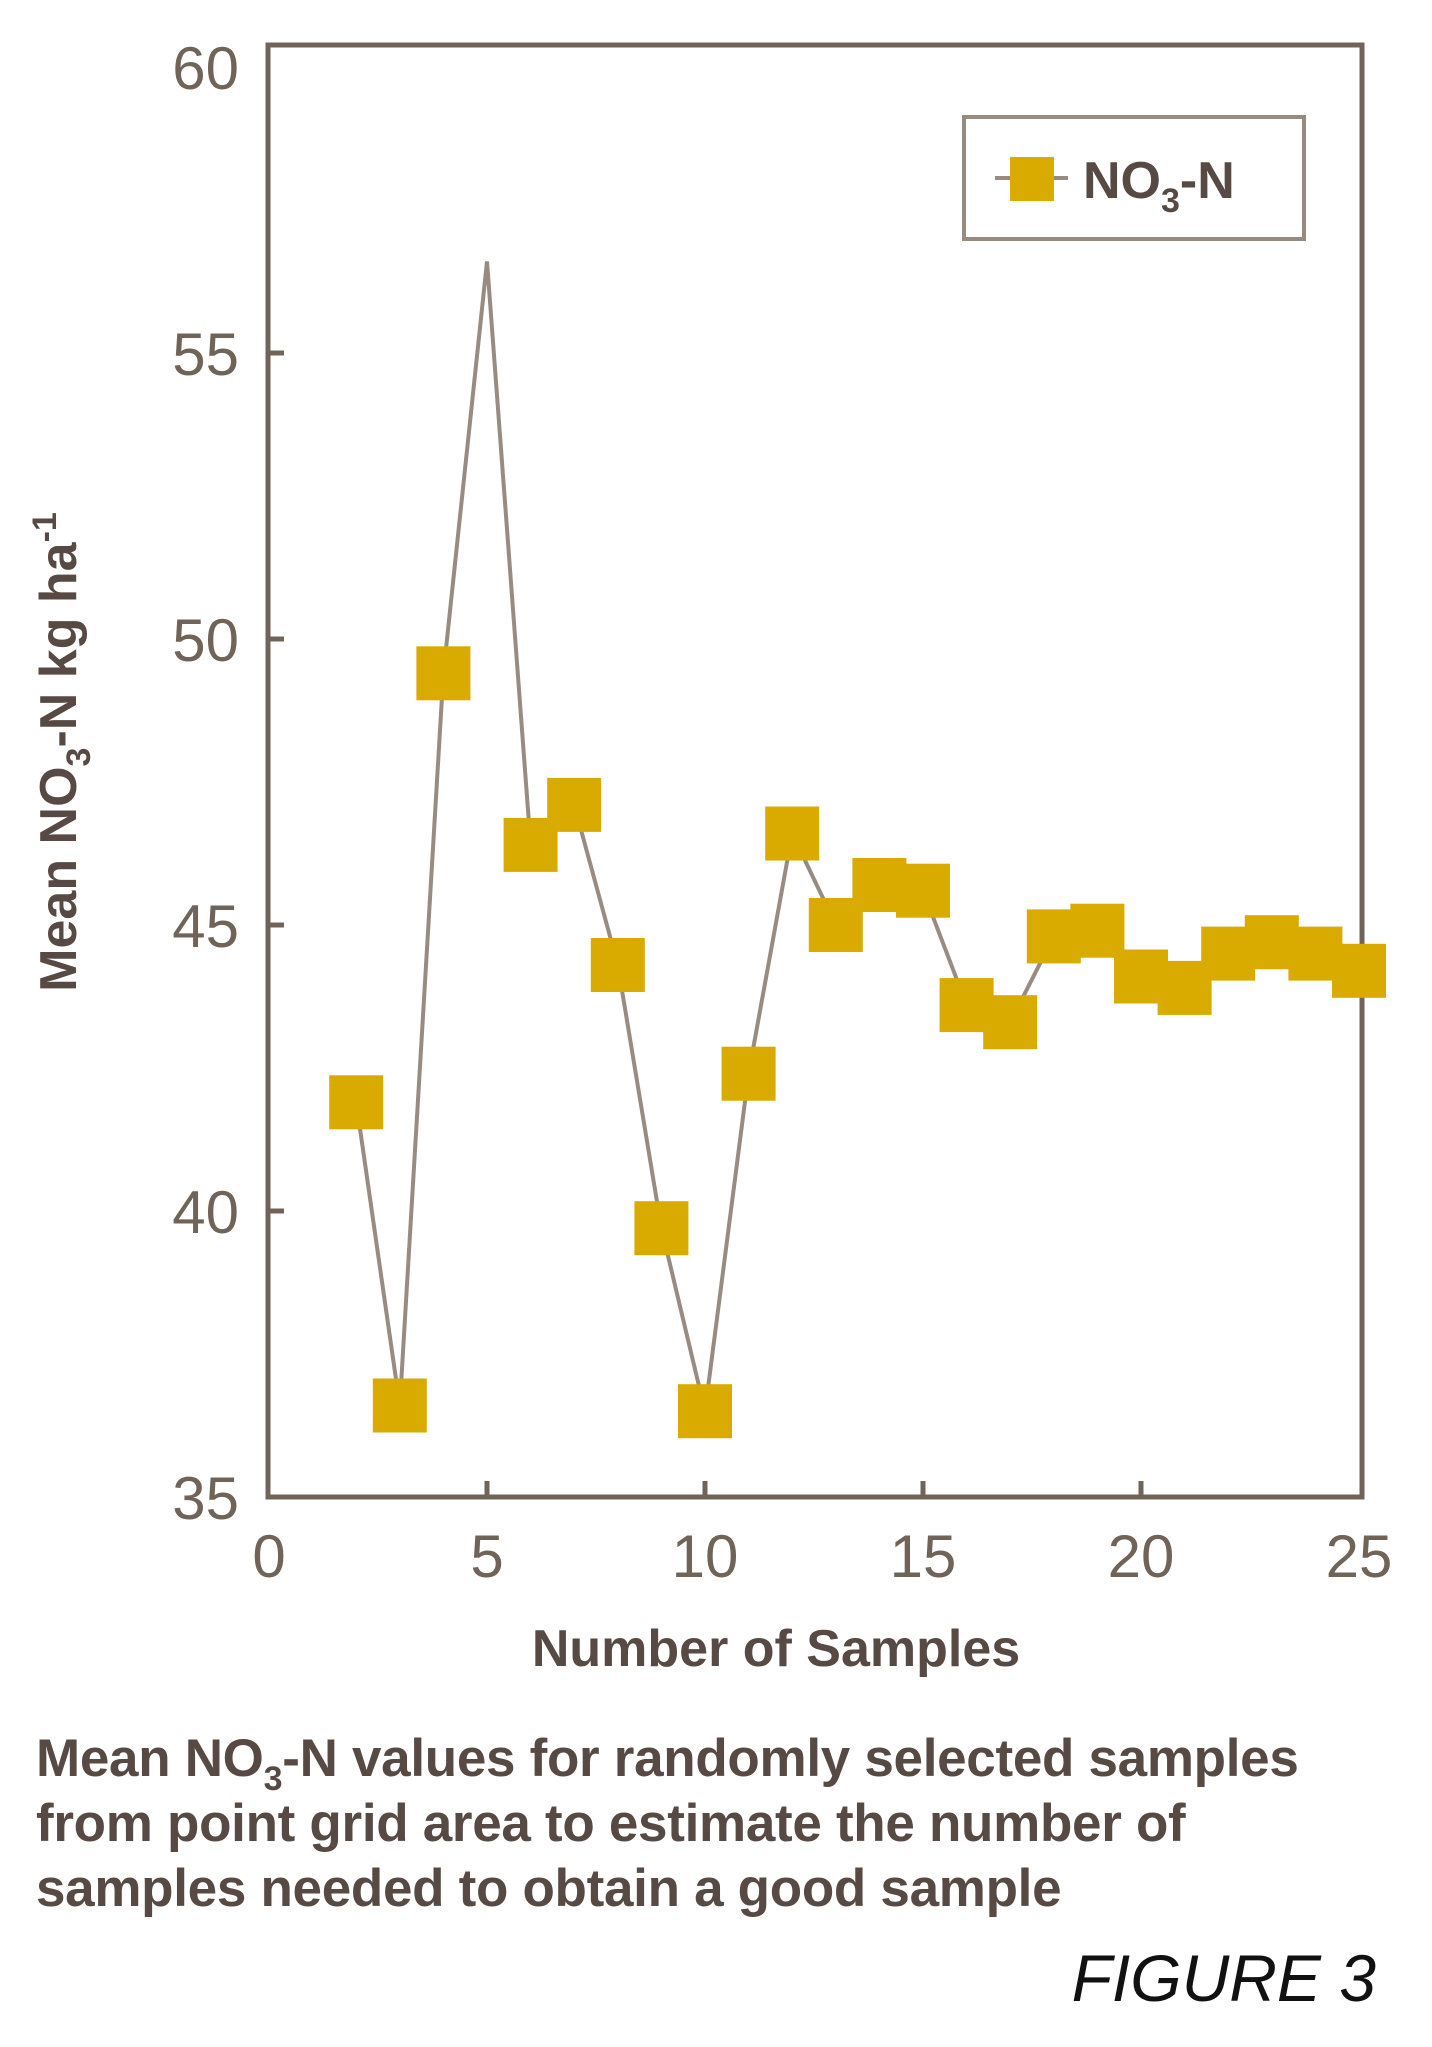 The width and height of the screenshot is (1432, 2047). What do you see at coordinates (205, 1212) in the screenshot?
I see `y-tick-label: 40` at bounding box center [205, 1212].